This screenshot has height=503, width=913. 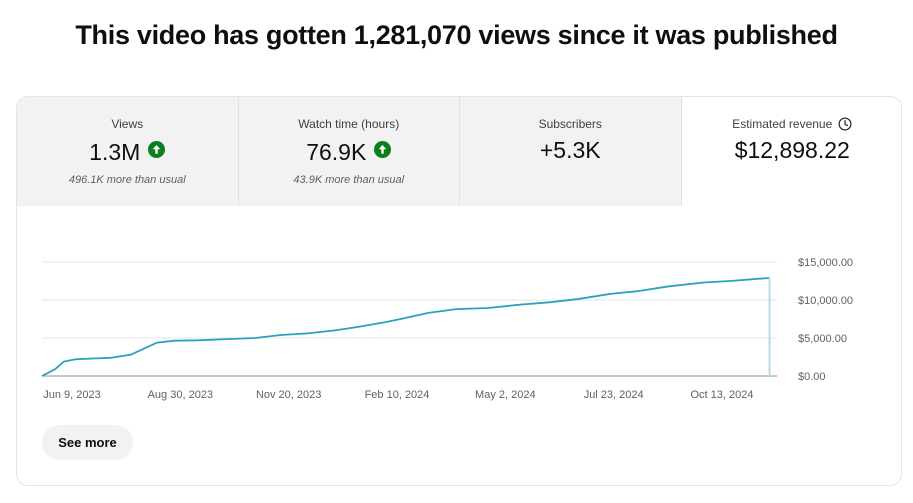 I want to click on y-tick-label: $0.00, so click(x=812, y=377).